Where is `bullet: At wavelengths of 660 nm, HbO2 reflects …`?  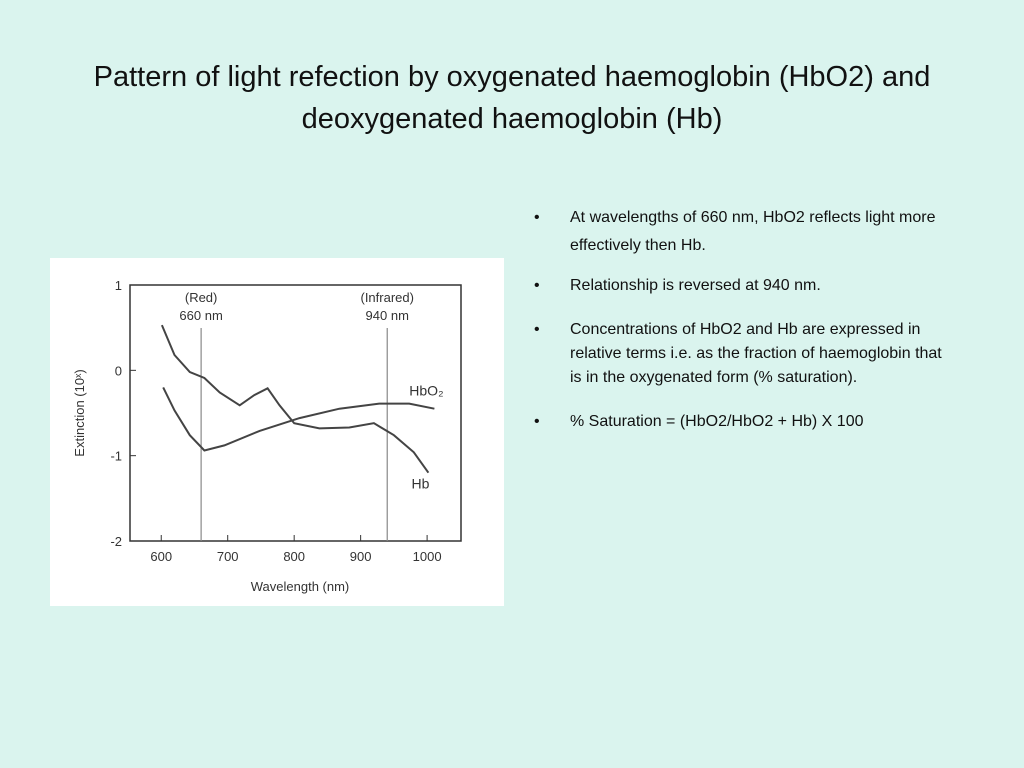 bullet: At wavelengths of 660 nm, HbO2 reflects … is located at coordinates (740, 232).